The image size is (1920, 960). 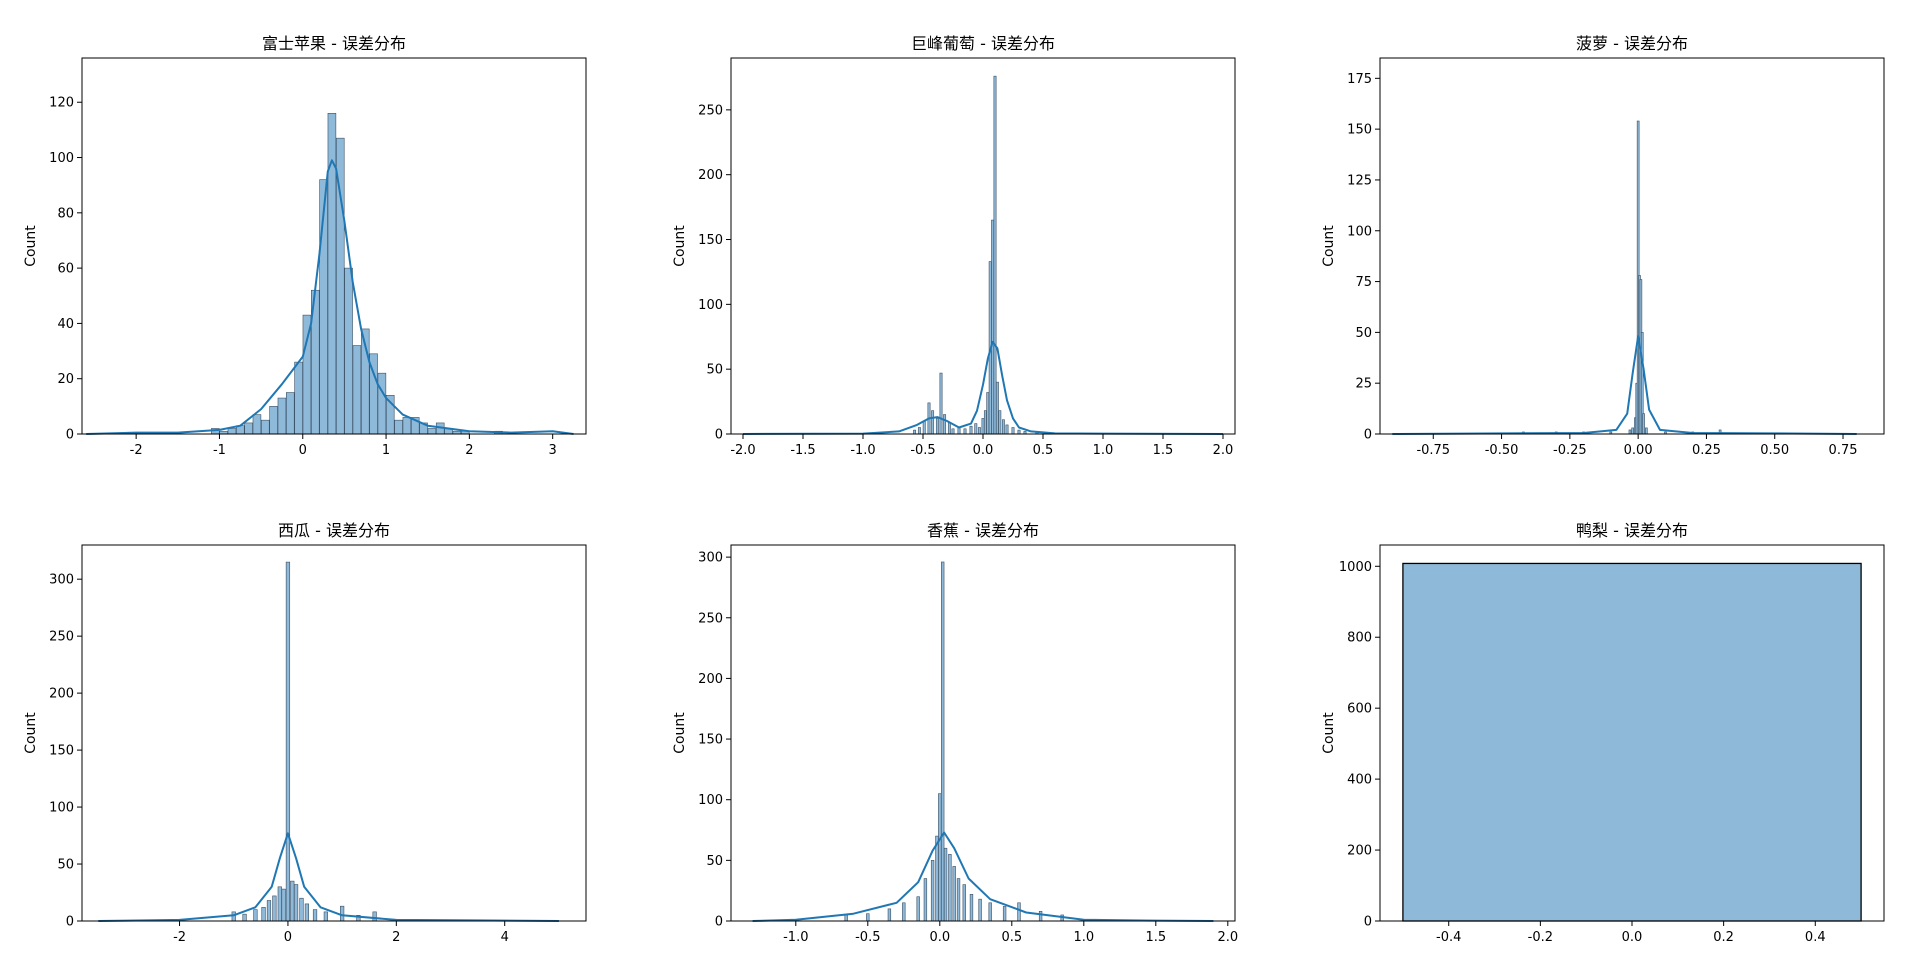 What do you see at coordinates (1359, 638) in the screenshot?
I see `y-tick-label: 800` at bounding box center [1359, 638].